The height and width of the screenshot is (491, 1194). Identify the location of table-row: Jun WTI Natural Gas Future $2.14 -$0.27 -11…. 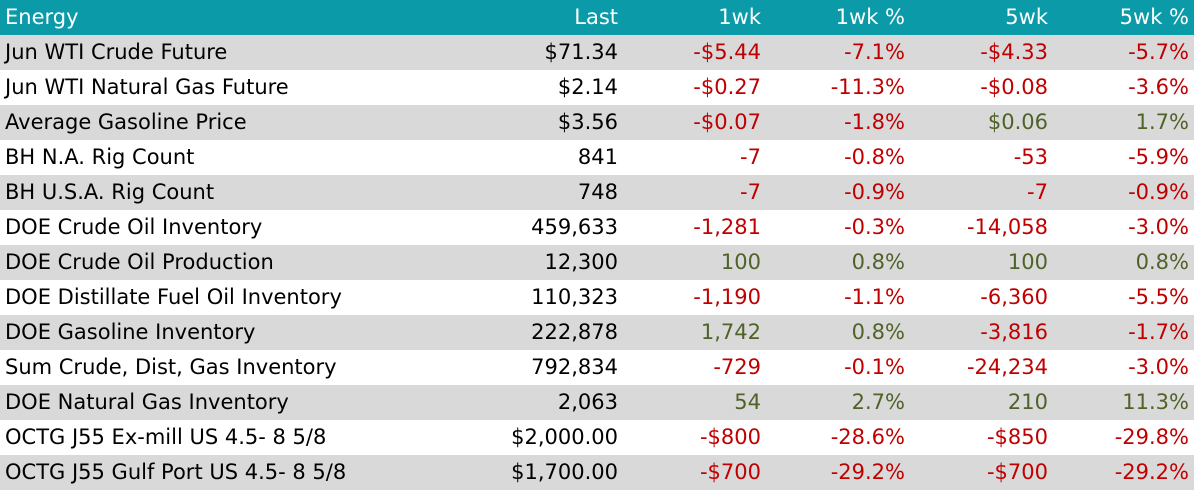
(597, 87).